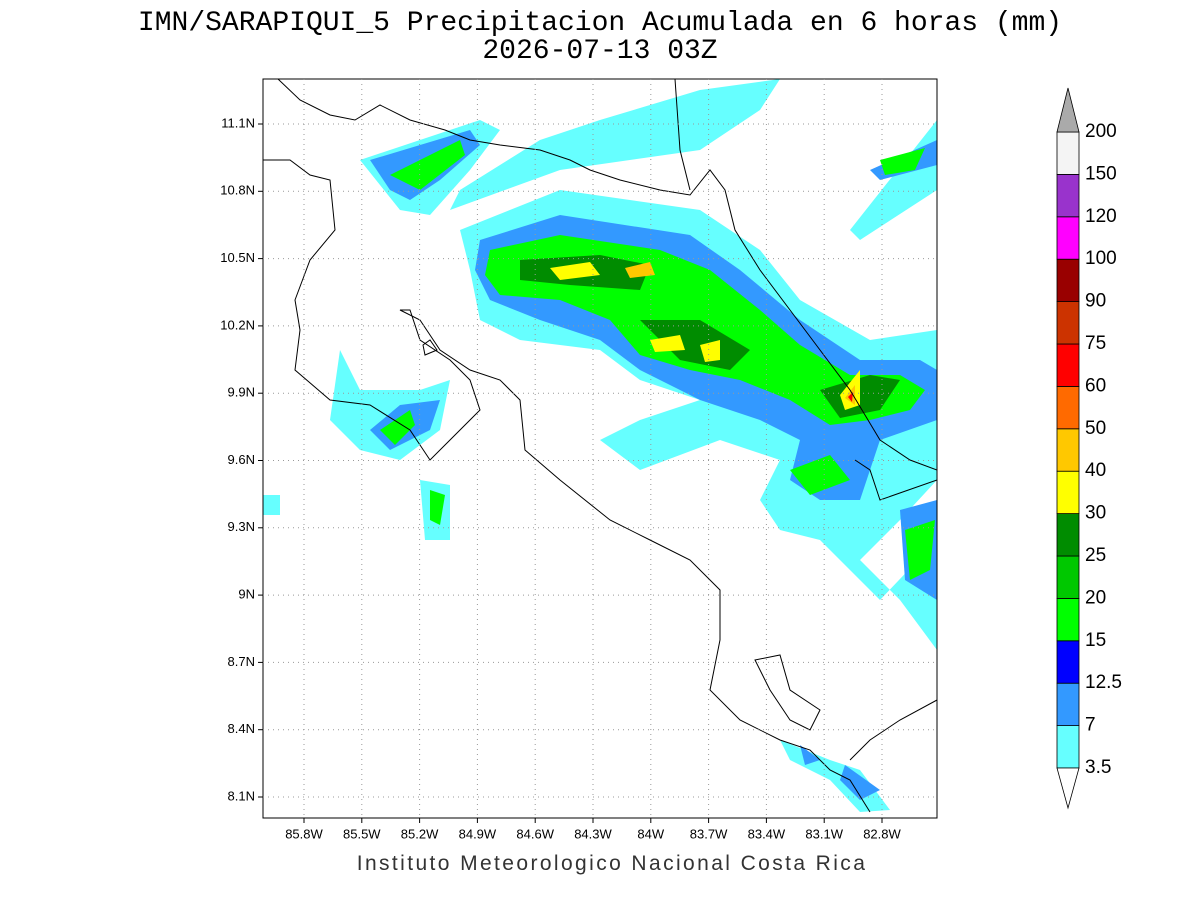 The image size is (1200, 900). What do you see at coordinates (1101, 216) in the screenshot?
I see `colorbar-label: 120` at bounding box center [1101, 216].